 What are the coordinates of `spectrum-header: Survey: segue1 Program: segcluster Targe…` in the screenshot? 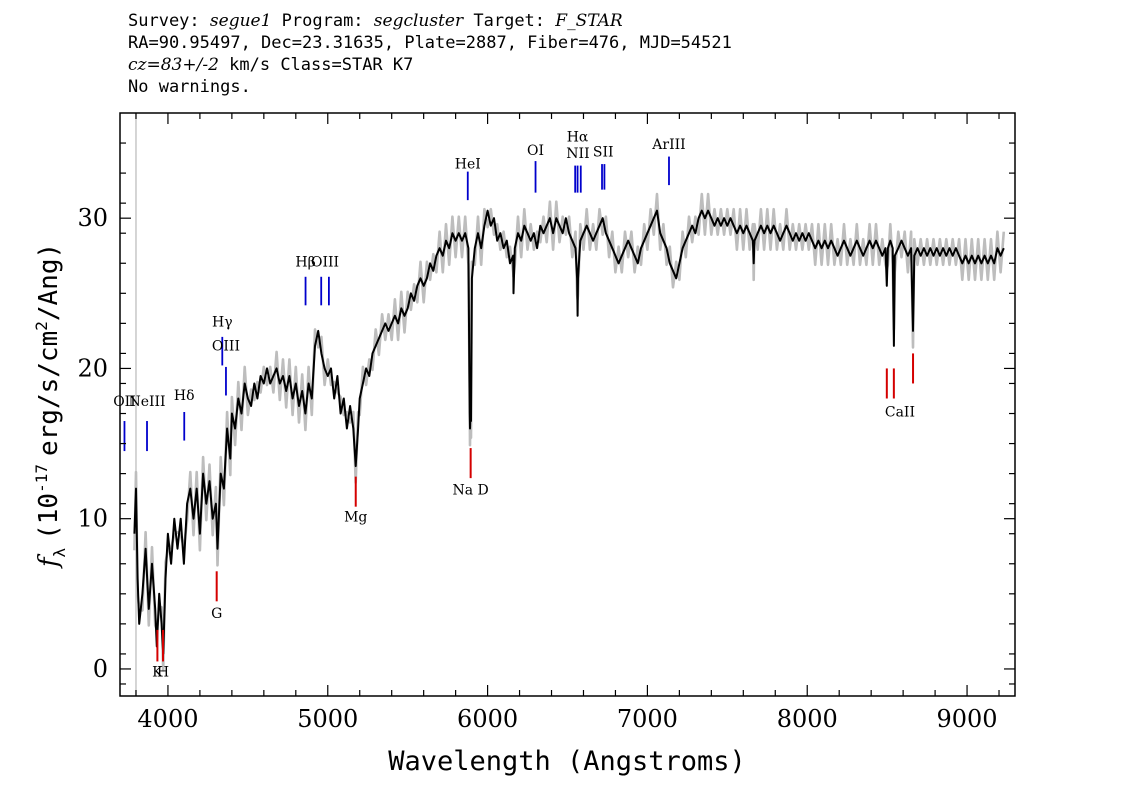 It's located at (430, 54).